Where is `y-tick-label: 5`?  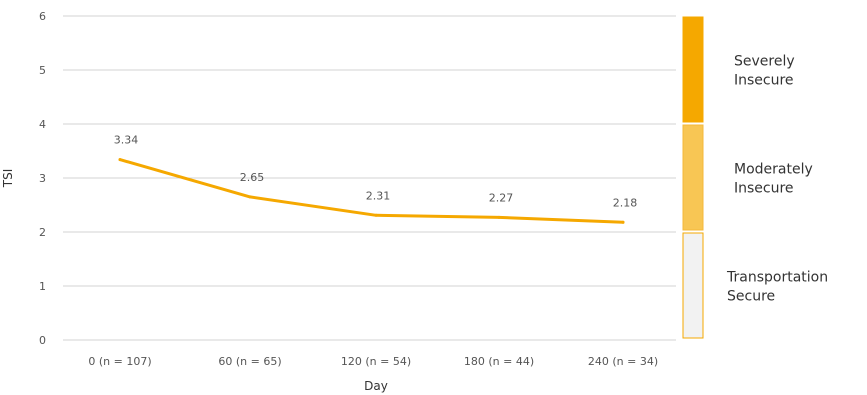 y-tick-label: 5 is located at coordinates (42, 70).